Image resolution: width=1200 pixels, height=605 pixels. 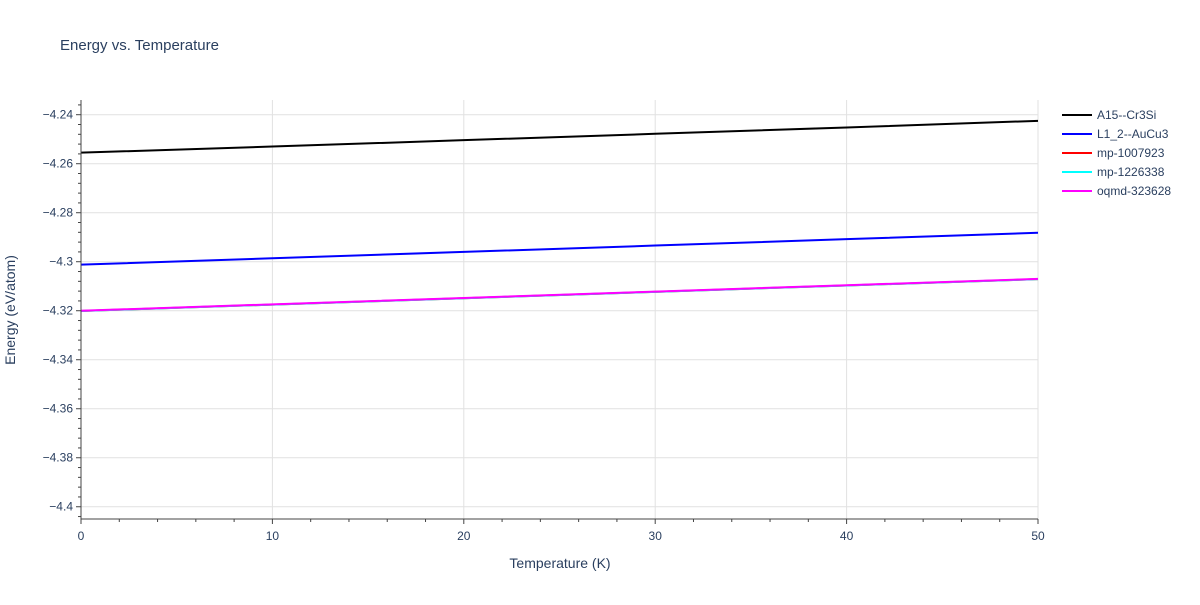 What do you see at coordinates (1038, 536) in the screenshot?
I see `x-tick-label: 50` at bounding box center [1038, 536].